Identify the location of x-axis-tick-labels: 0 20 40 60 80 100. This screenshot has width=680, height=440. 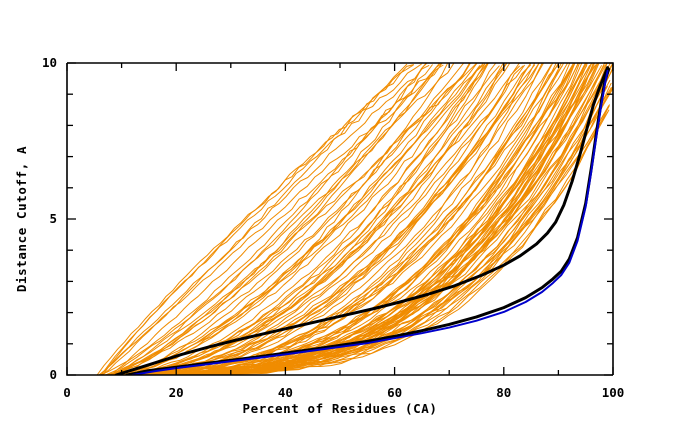
(343, 392).